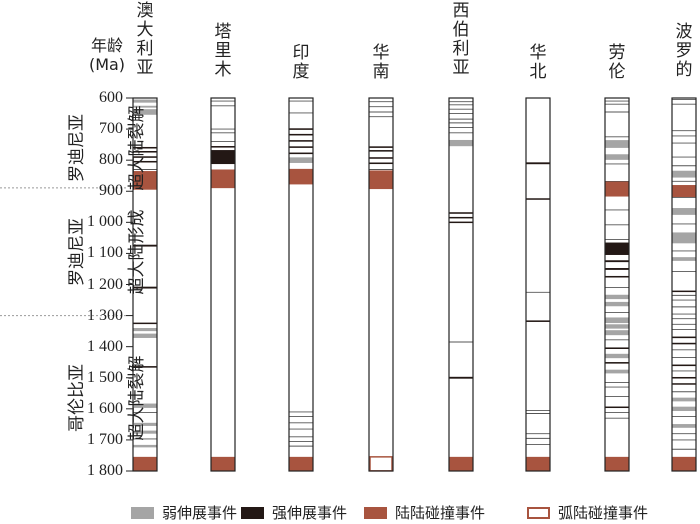 The height and width of the screenshot is (524, 700). I want to click on period-label-line2: 超大陆裂解, so click(137, 398).